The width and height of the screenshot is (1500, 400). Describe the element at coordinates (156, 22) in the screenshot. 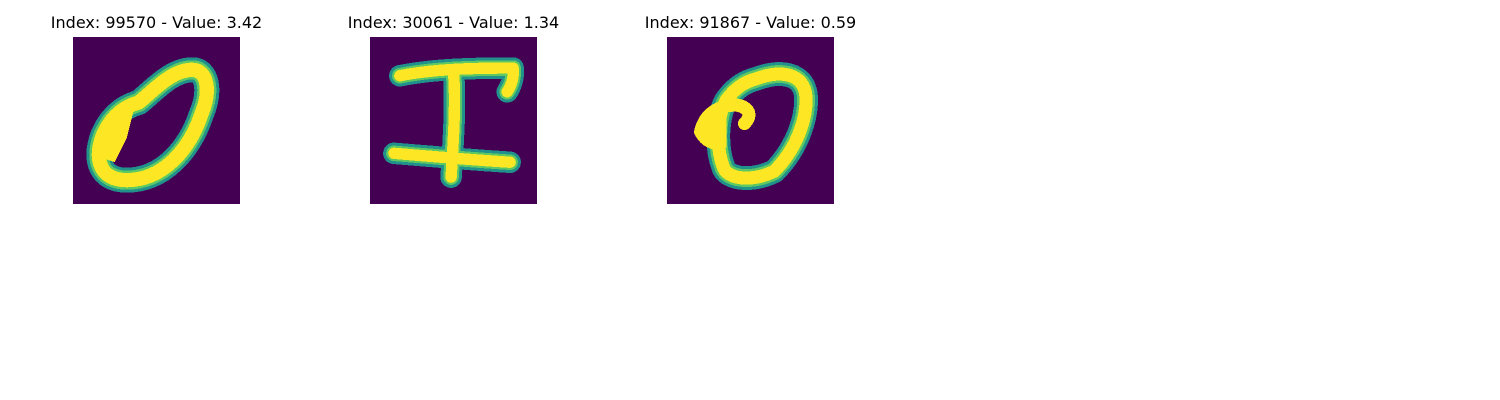

I see `panel-title: Index: 99570 - Value: 3.42` at that location.